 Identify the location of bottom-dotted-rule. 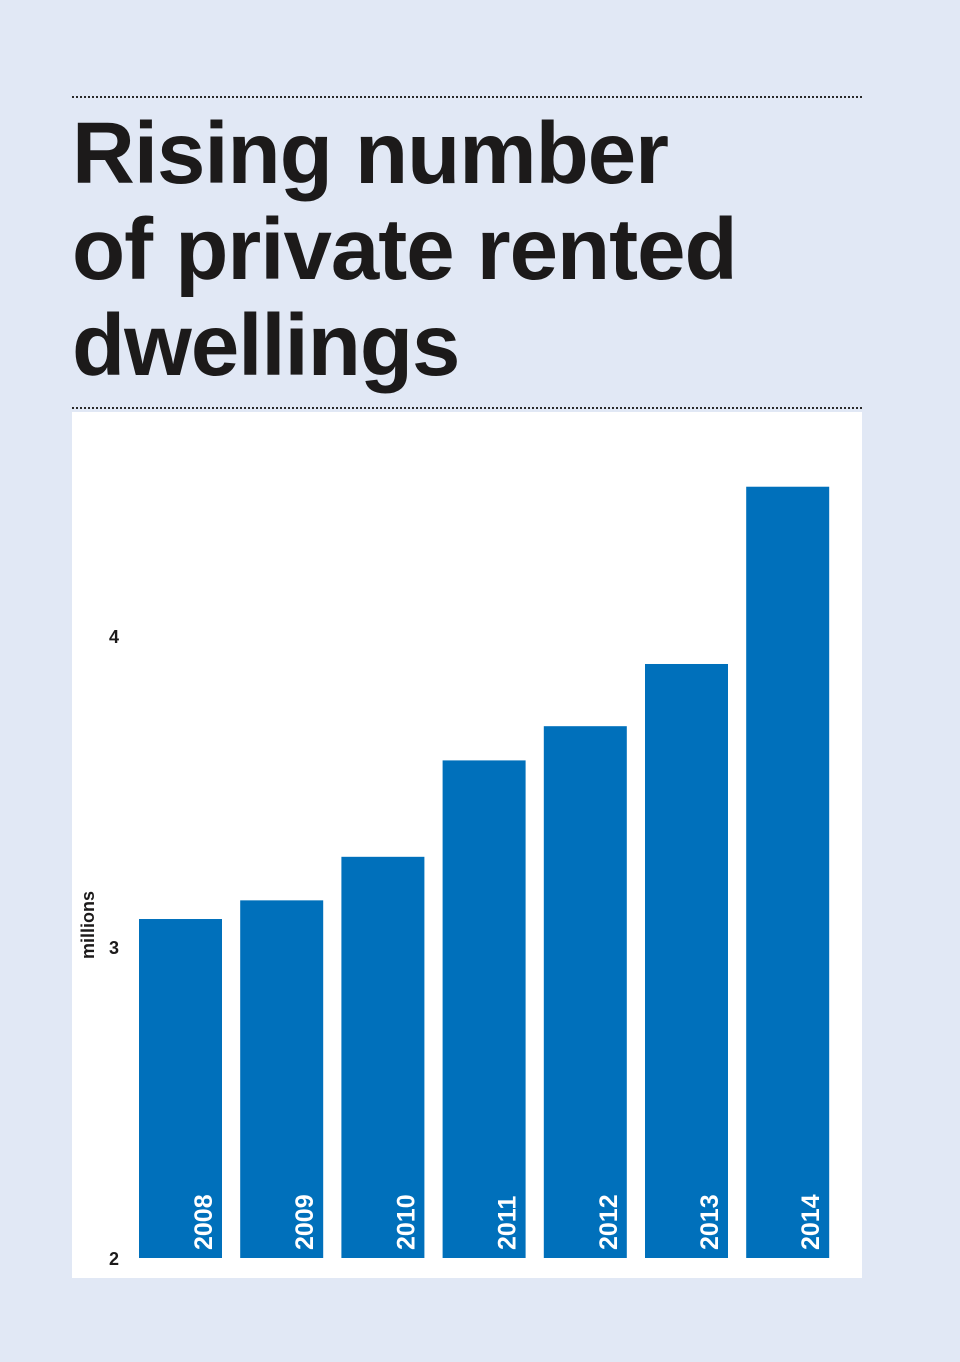
(467, 408).